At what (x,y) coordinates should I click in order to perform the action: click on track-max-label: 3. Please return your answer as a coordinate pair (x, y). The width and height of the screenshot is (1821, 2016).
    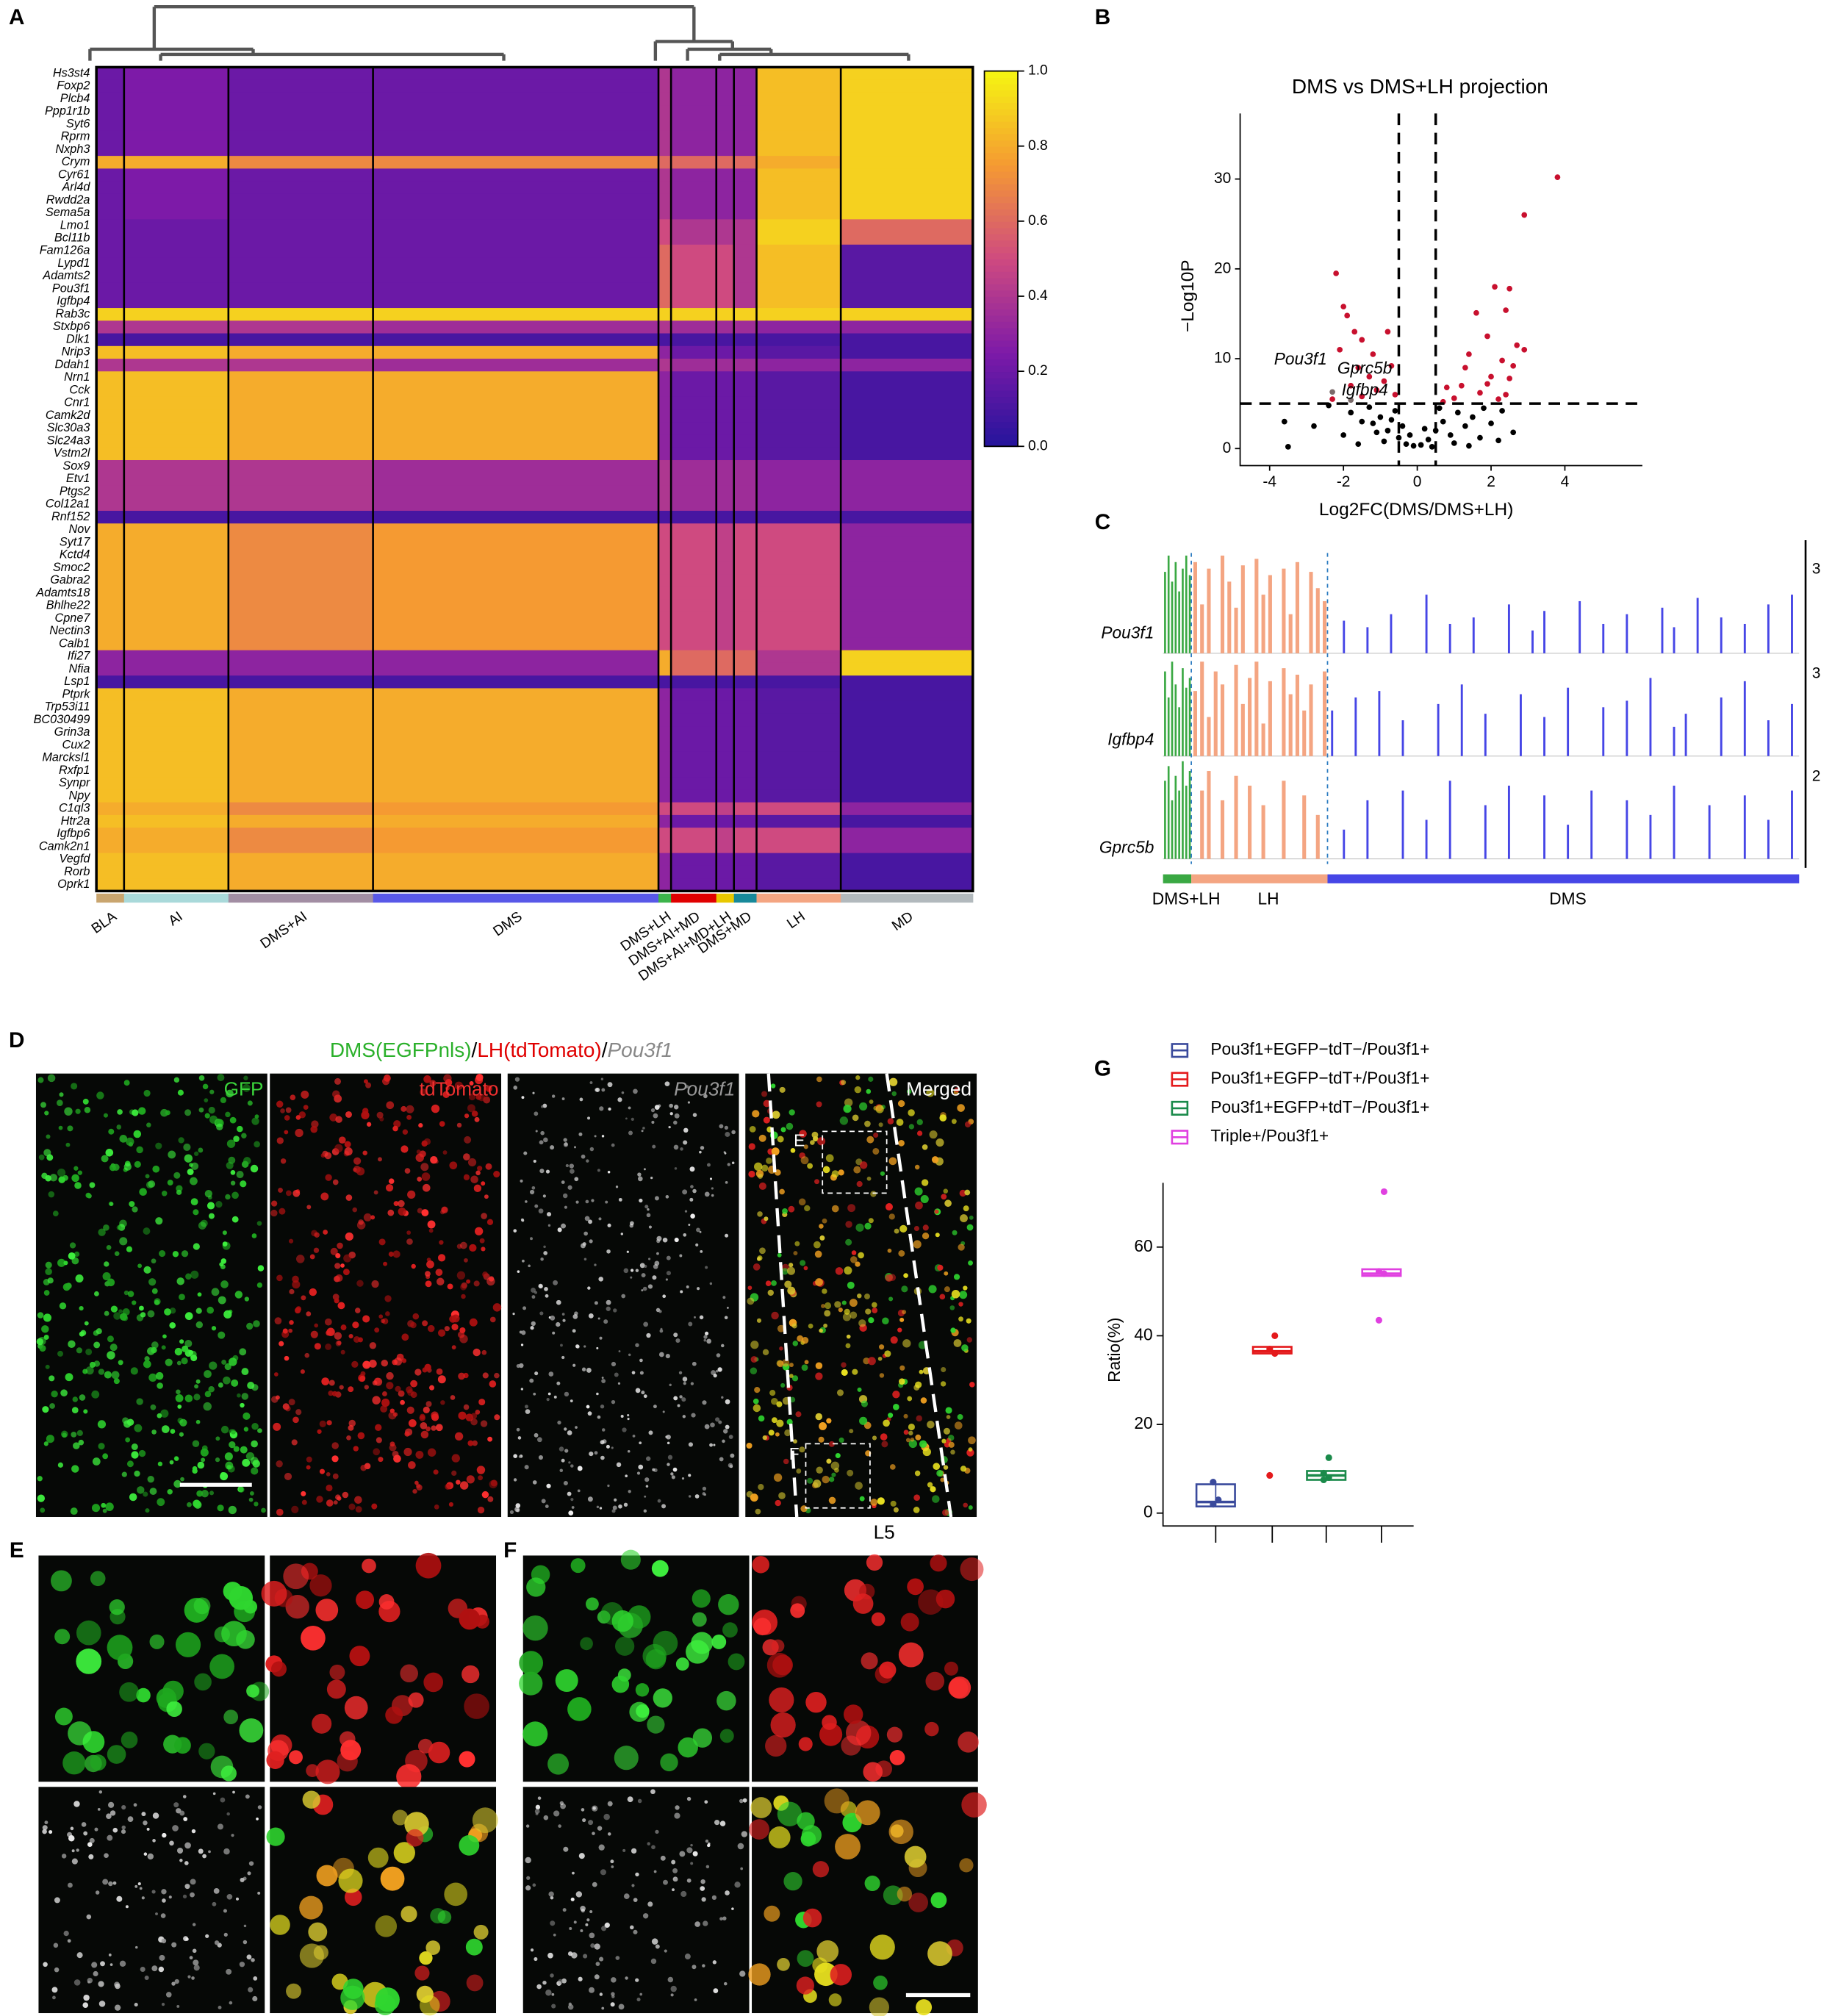
    Looking at the image, I should click on (1816, 569).